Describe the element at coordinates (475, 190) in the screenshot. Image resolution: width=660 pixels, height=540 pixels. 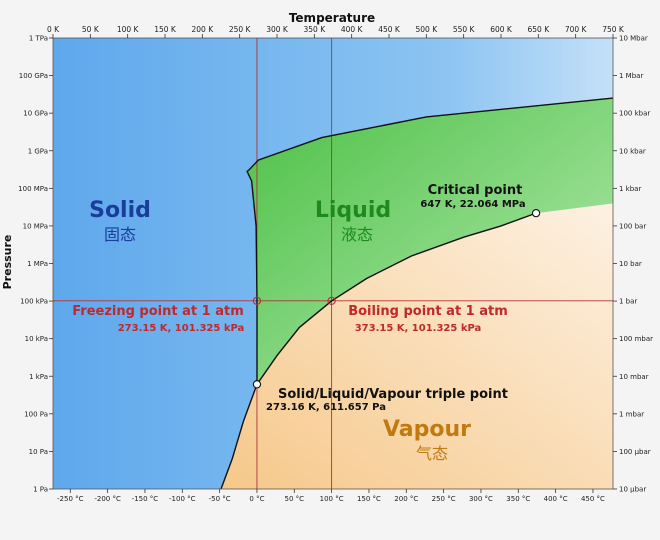
I see `critical-point-label: Critical point` at that location.